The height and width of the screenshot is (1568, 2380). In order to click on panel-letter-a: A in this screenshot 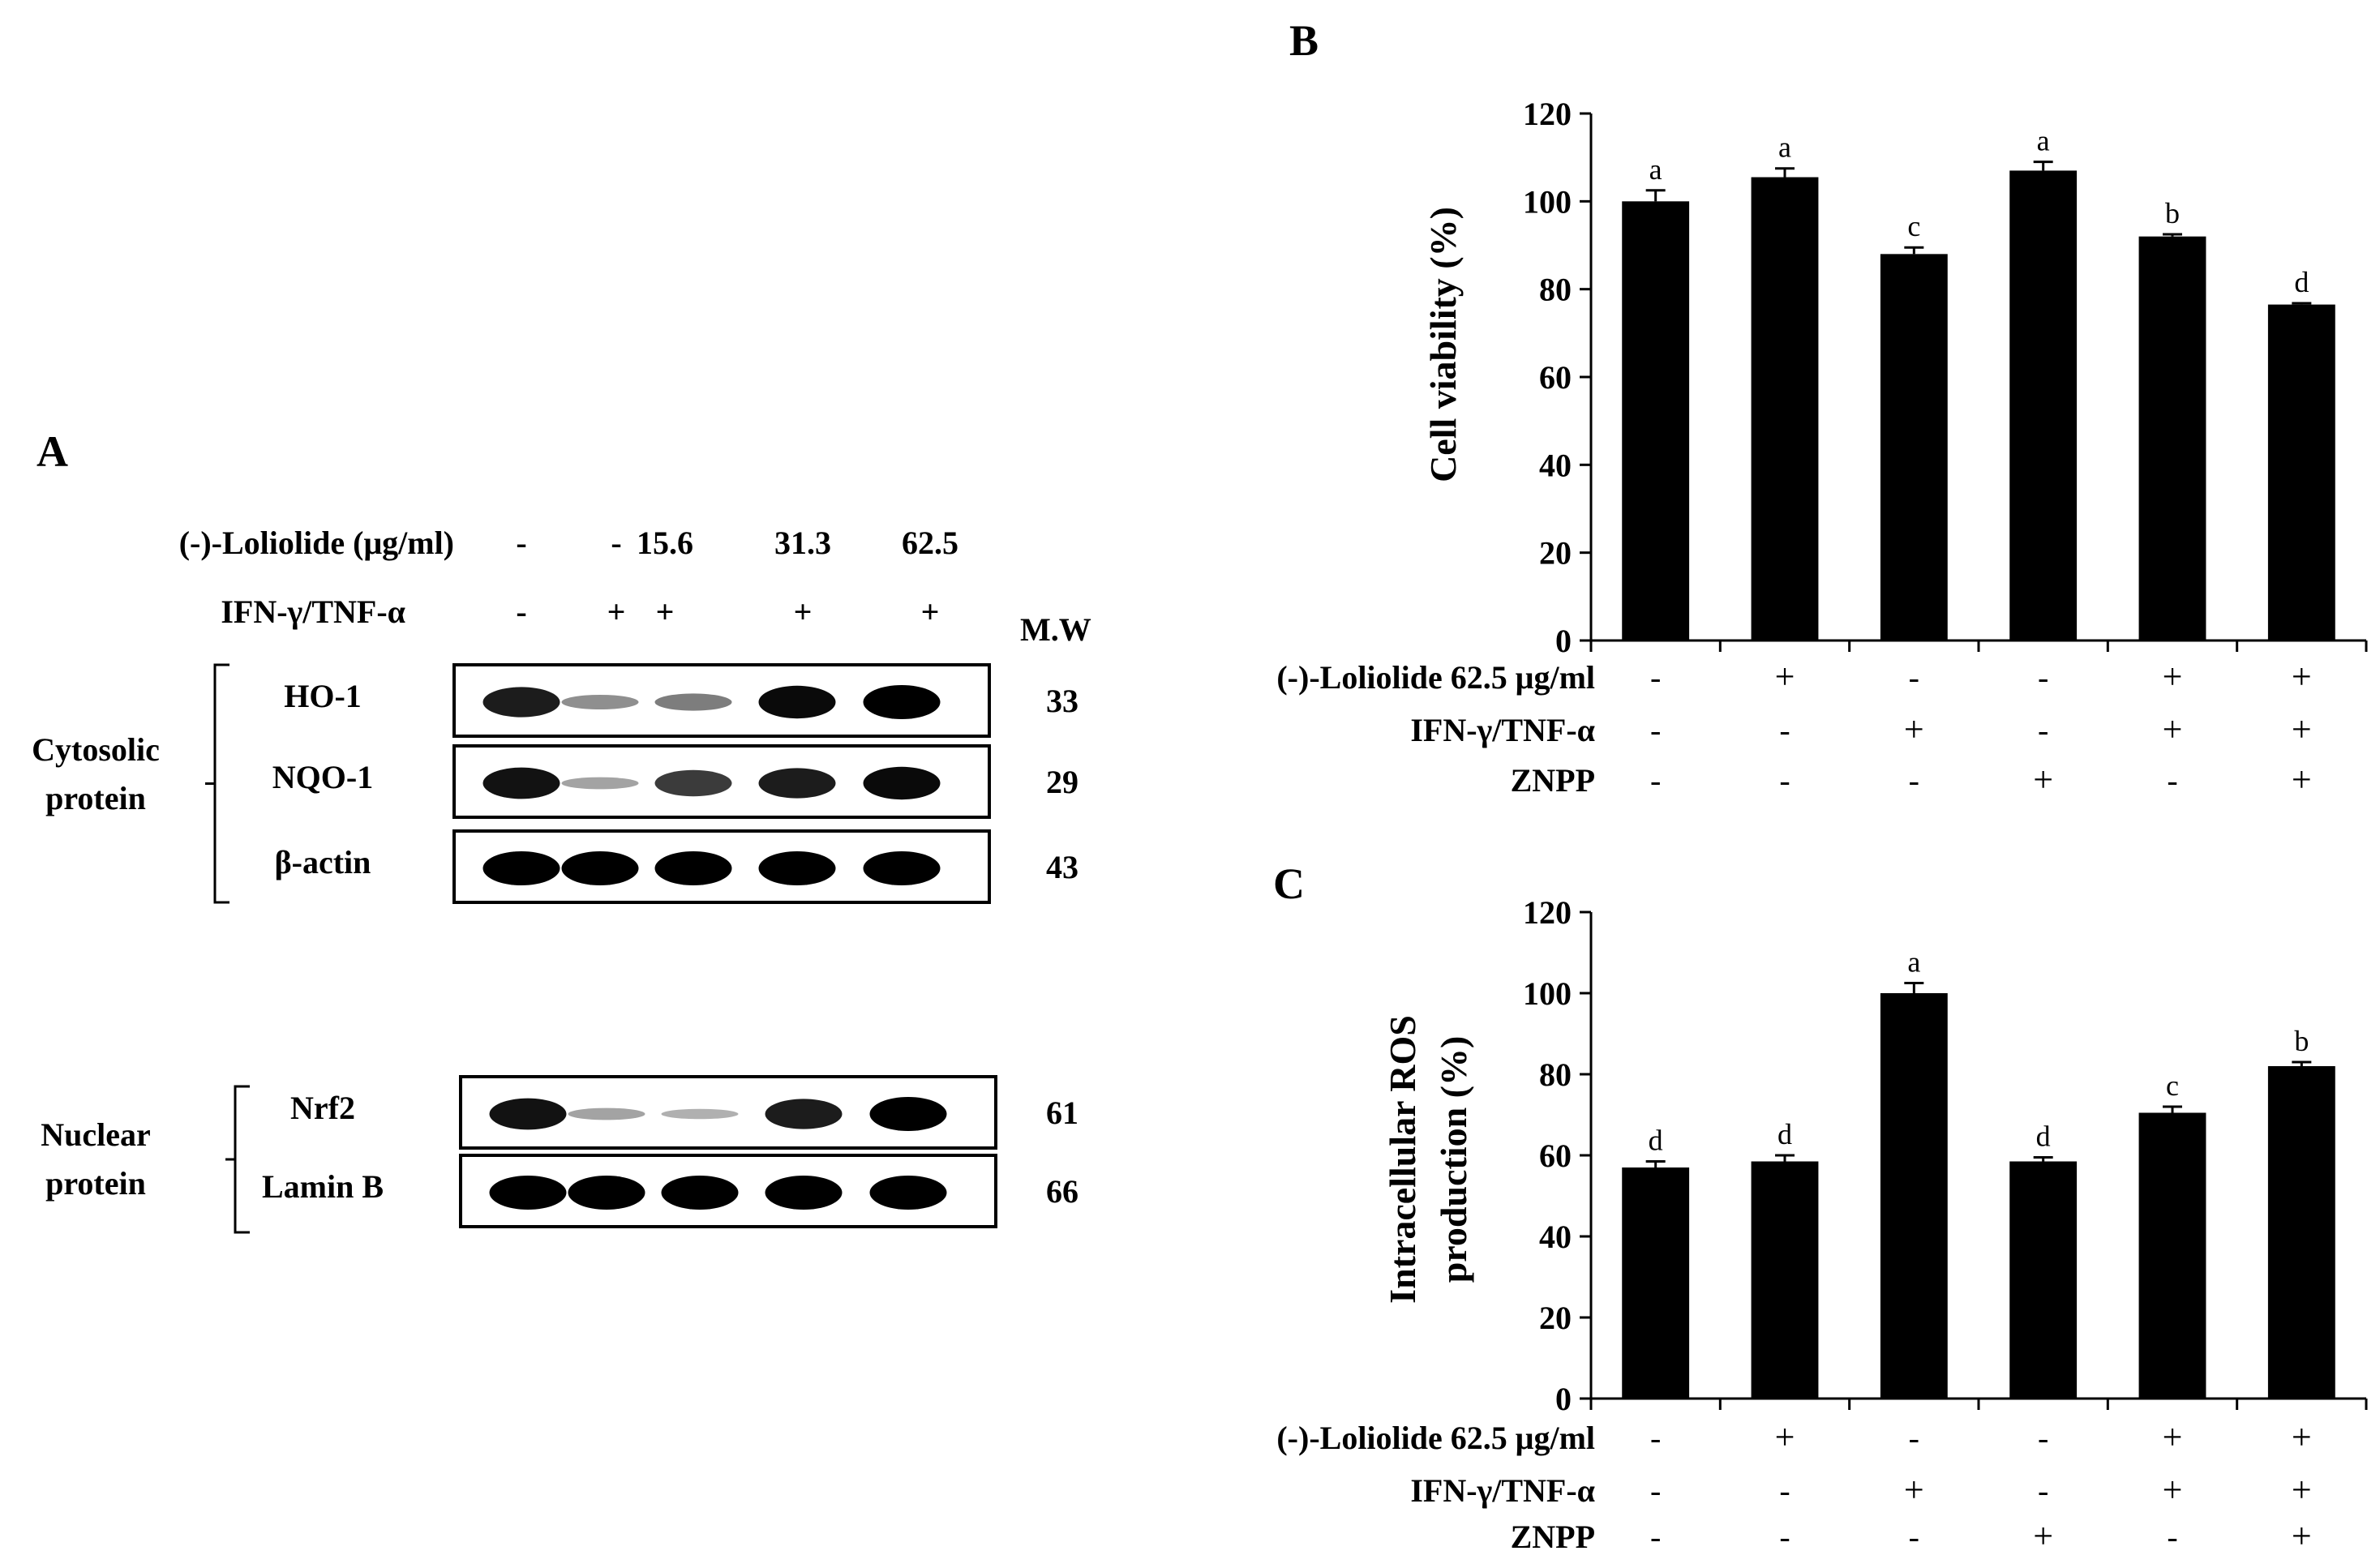, I will do `click(52, 451)`.